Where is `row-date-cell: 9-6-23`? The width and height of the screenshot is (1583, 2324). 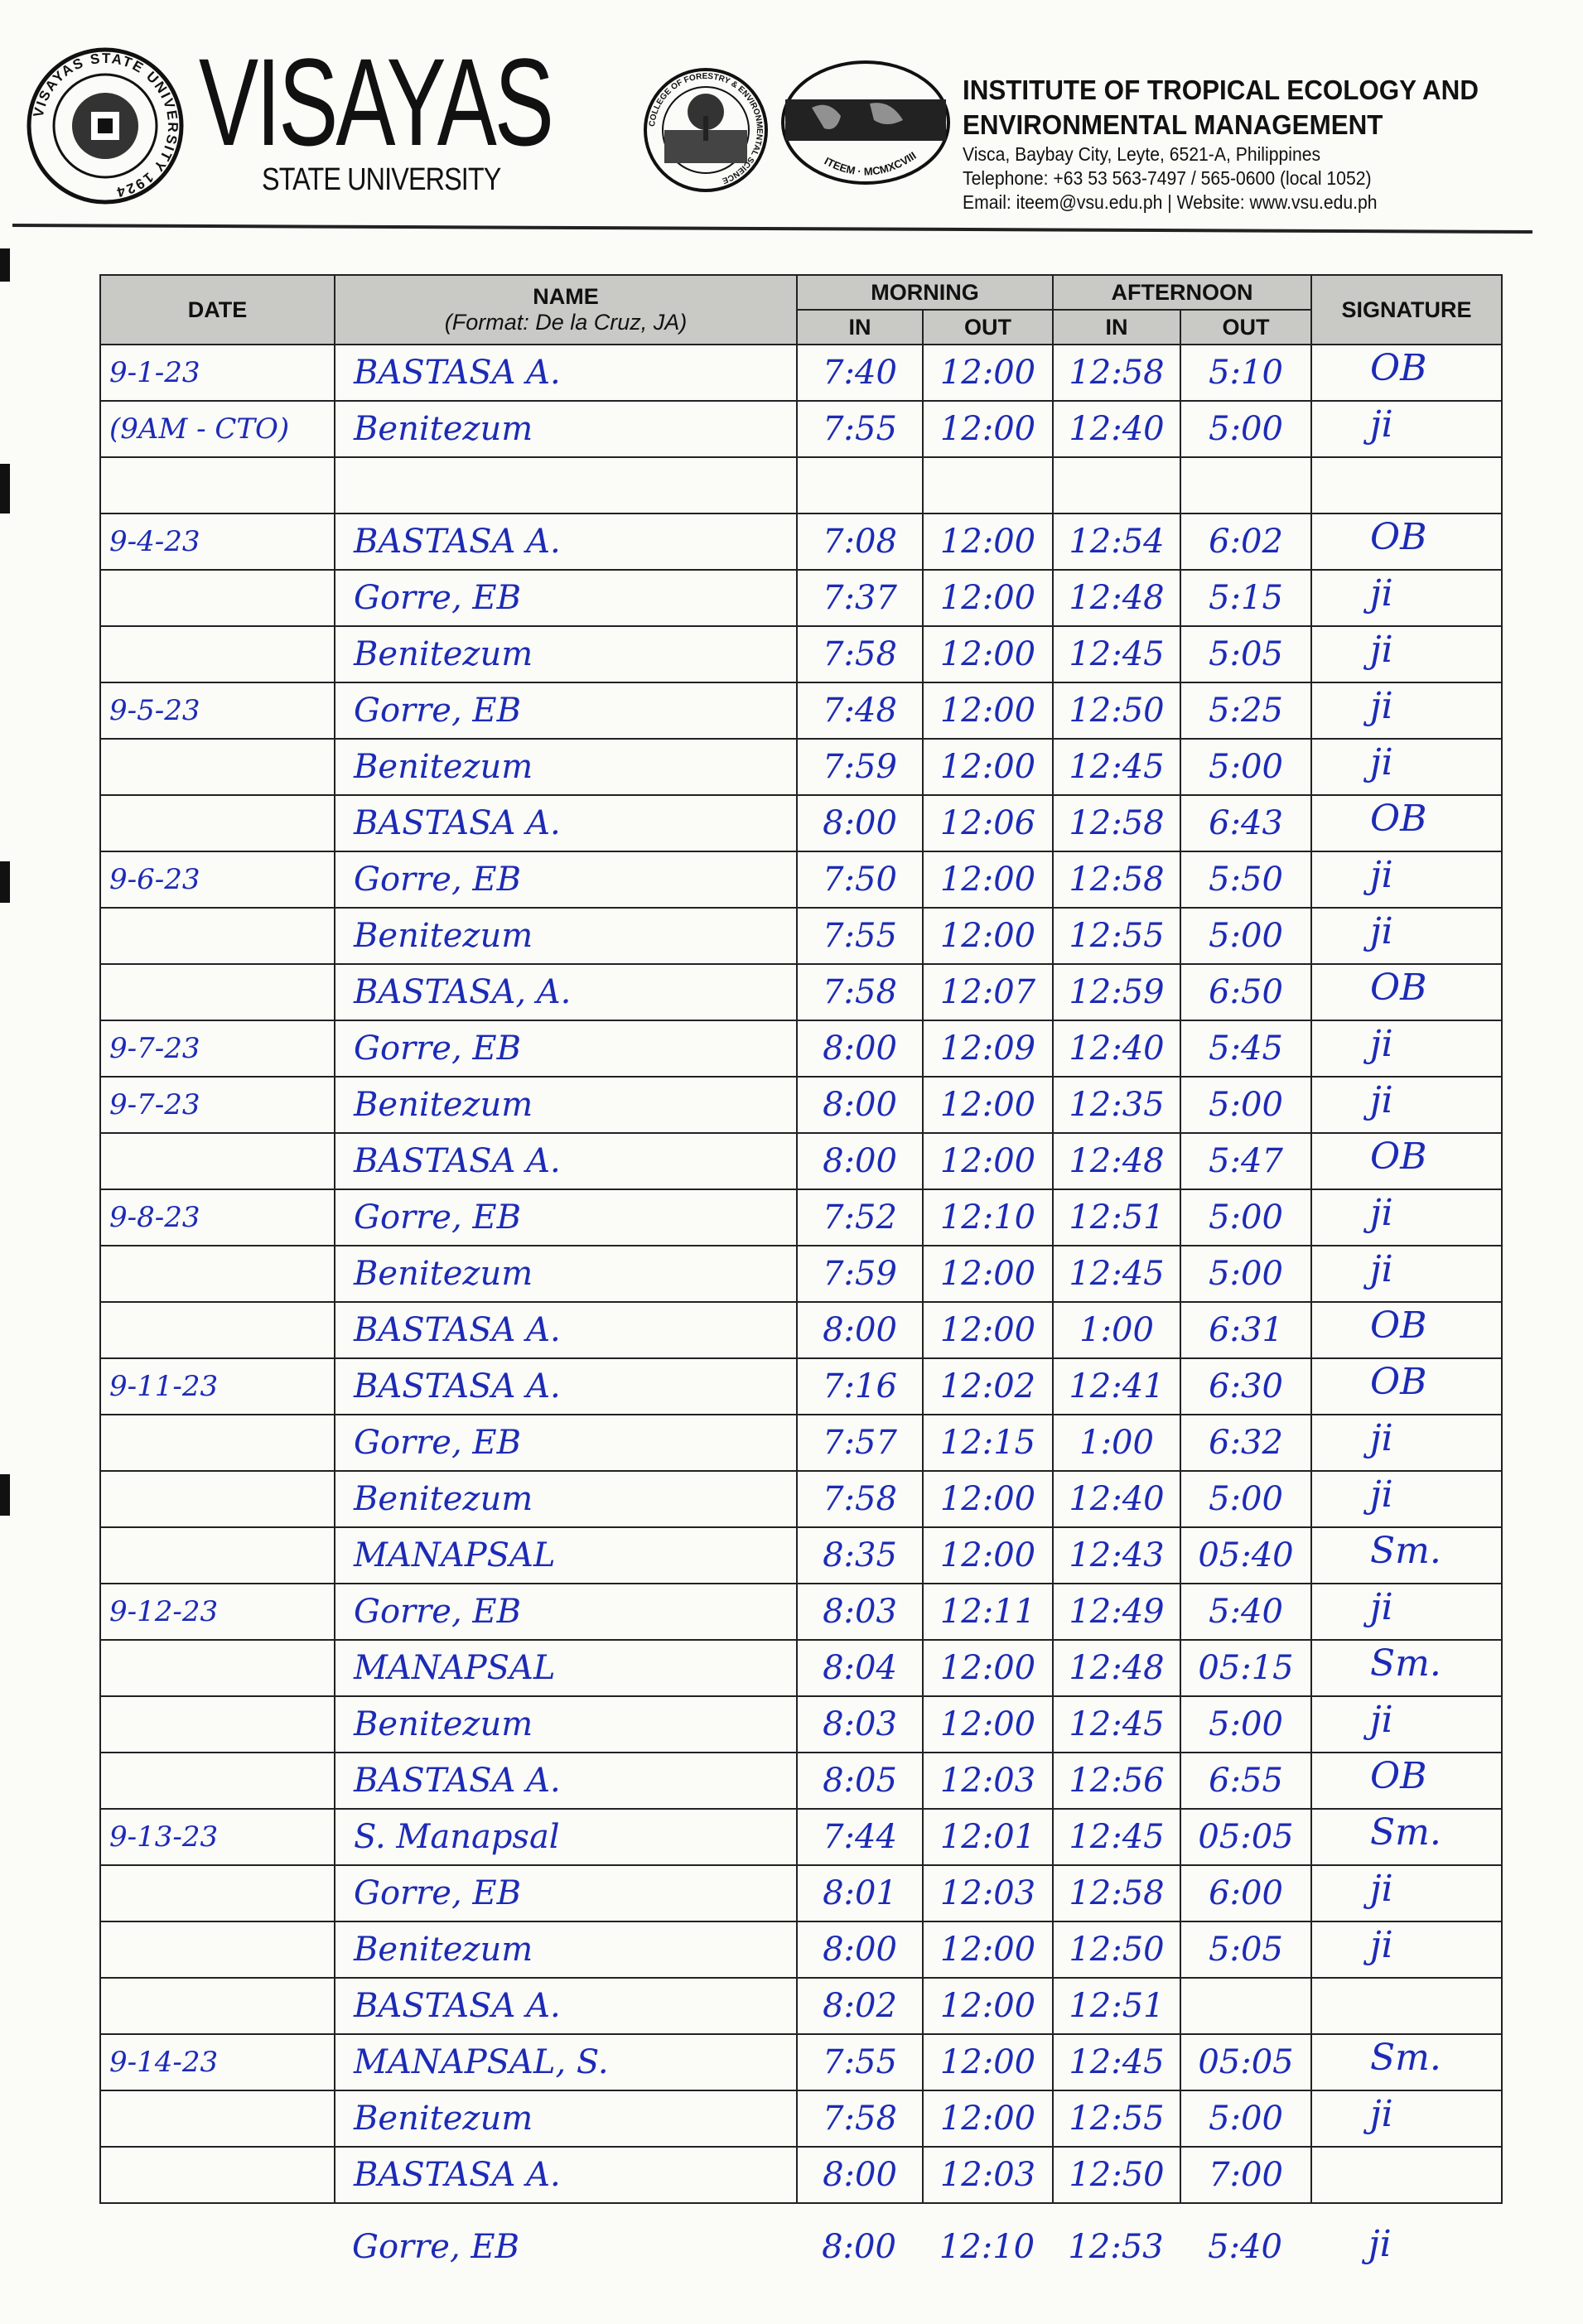
row-date-cell: 9-6-23 is located at coordinates (217, 880).